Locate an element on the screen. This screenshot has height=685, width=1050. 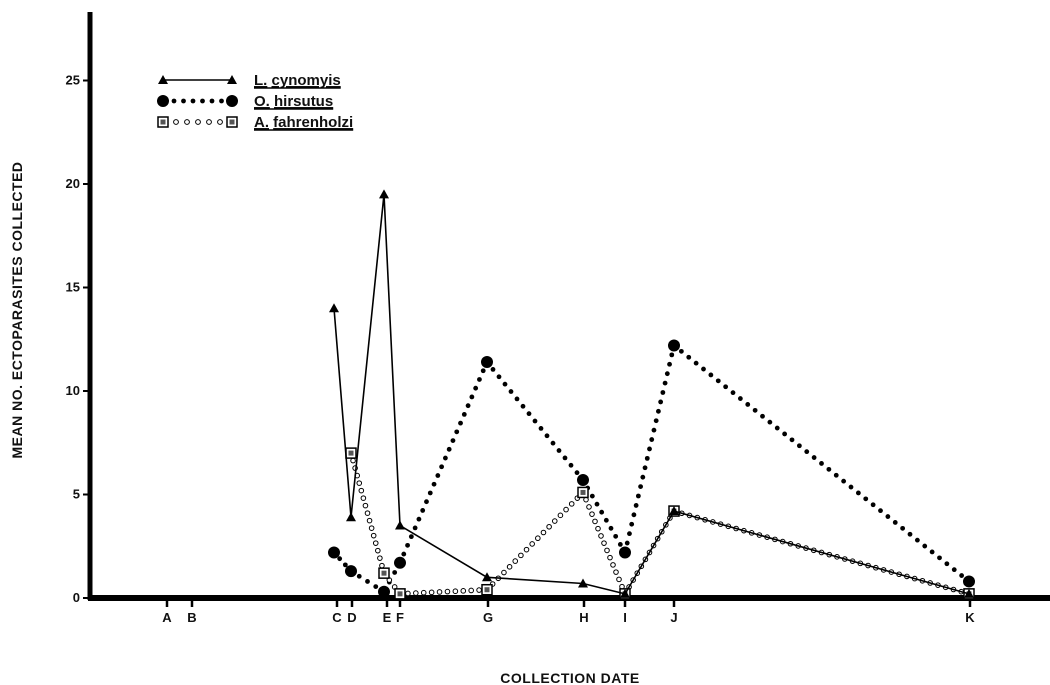
legend: L. cynomyis O. hirsutus A. fahrenholzi is located at coordinates (255, 101).